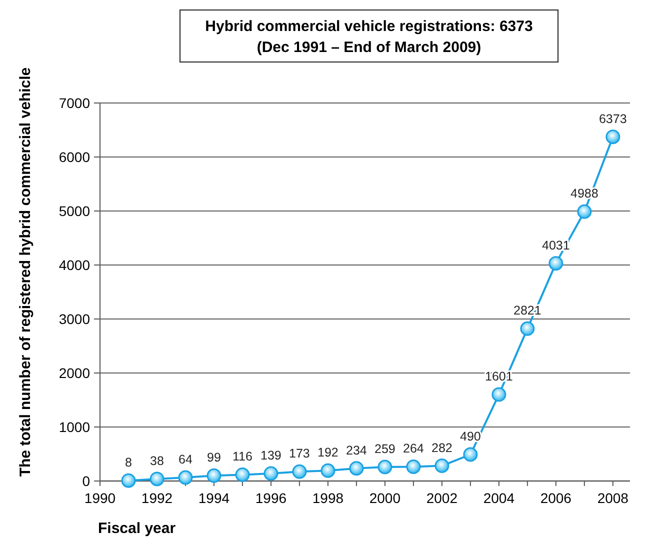  I want to click on x-tick-label: 2004, so click(499, 498).